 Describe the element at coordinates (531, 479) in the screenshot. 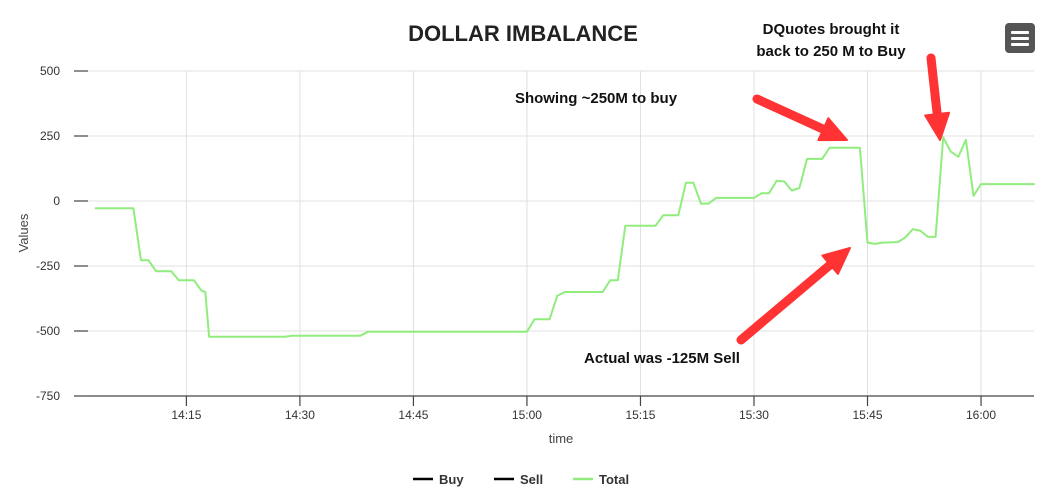

I see `legend-label: Sell` at that location.